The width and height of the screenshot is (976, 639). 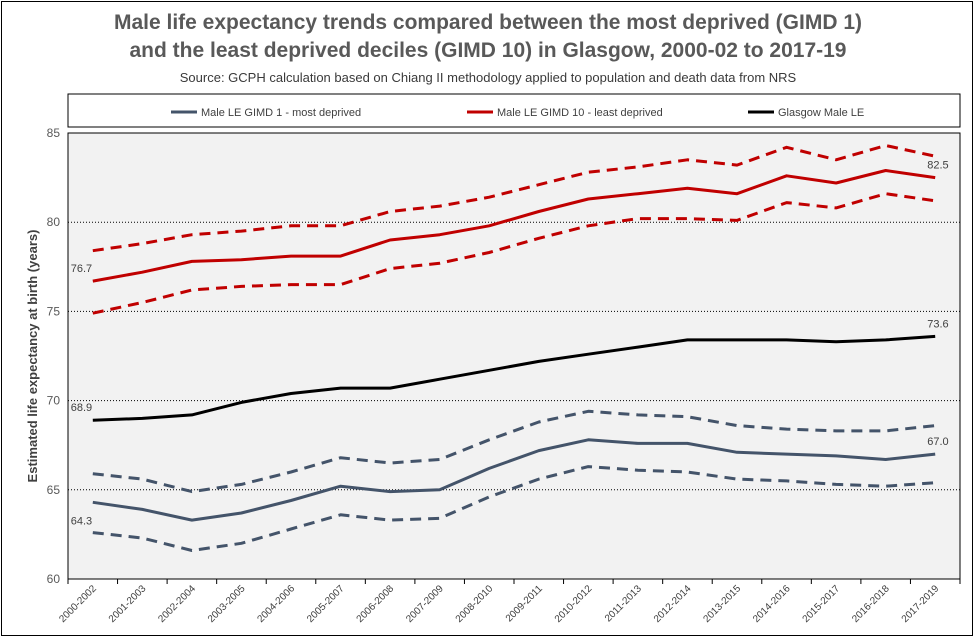 I want to click on x-tick-label-2015-2017: 2015-2017, so click(x=822, y=604).